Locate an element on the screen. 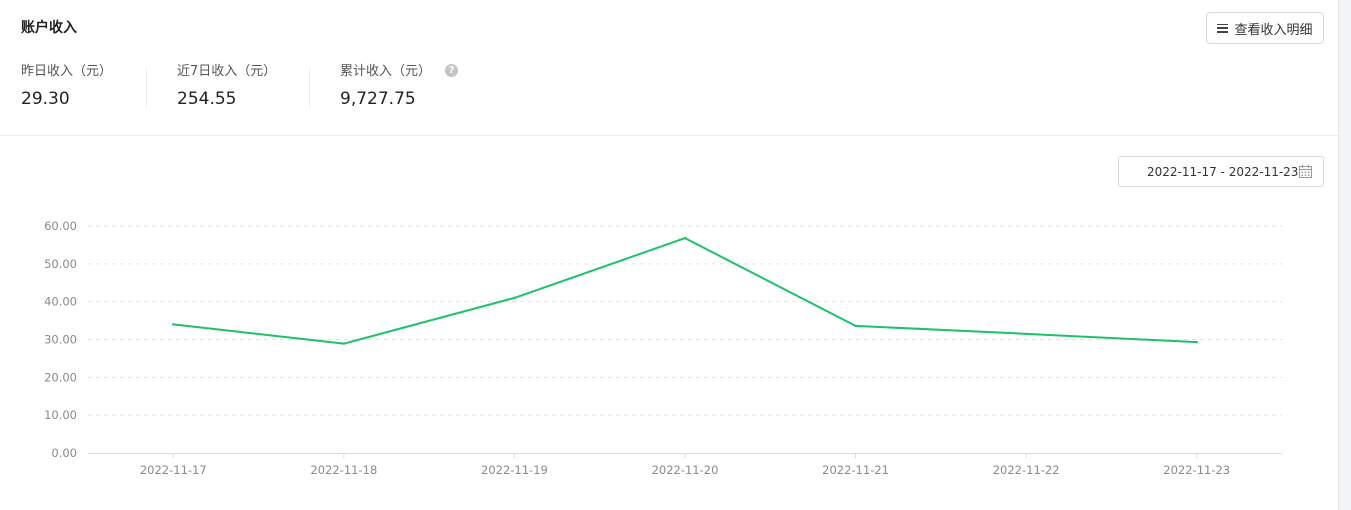  stat-value: 254.55 is located at coordinates (207, 99).